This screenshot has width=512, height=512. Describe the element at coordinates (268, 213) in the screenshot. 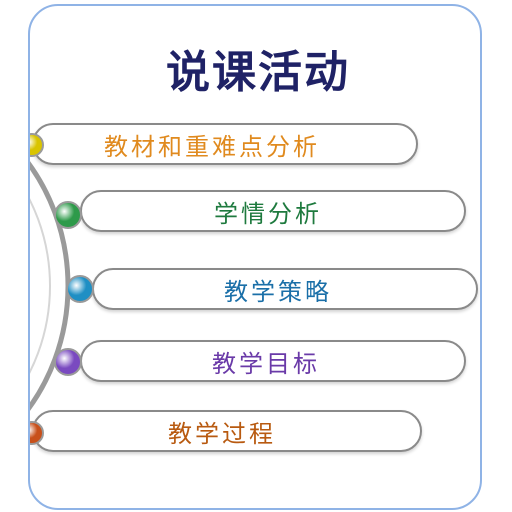

I see `item-label: 学情分析` at that location.